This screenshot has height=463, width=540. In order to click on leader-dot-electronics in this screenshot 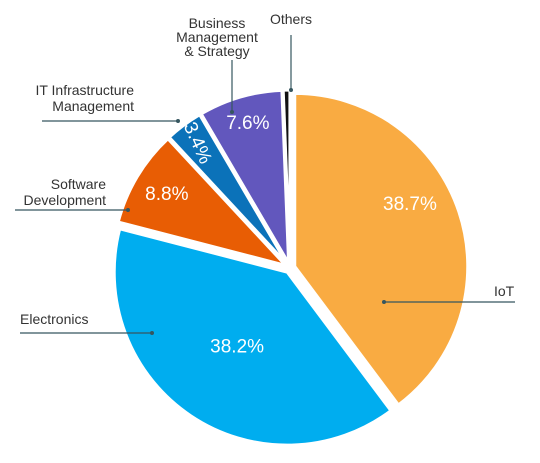, I will do `click(152, 333)`.